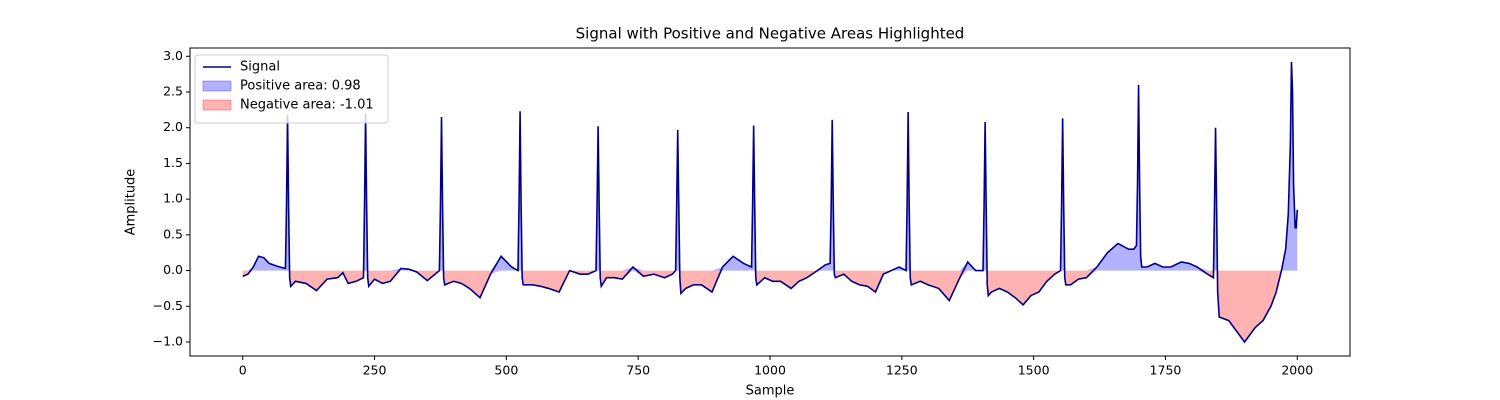 The height and width of the screenshot is (400, 1500). What do you see at coordinates (300, 86) in the screenshot?
I see `legend-label: Positive area: 0.98` at bounding box center [300, 86].